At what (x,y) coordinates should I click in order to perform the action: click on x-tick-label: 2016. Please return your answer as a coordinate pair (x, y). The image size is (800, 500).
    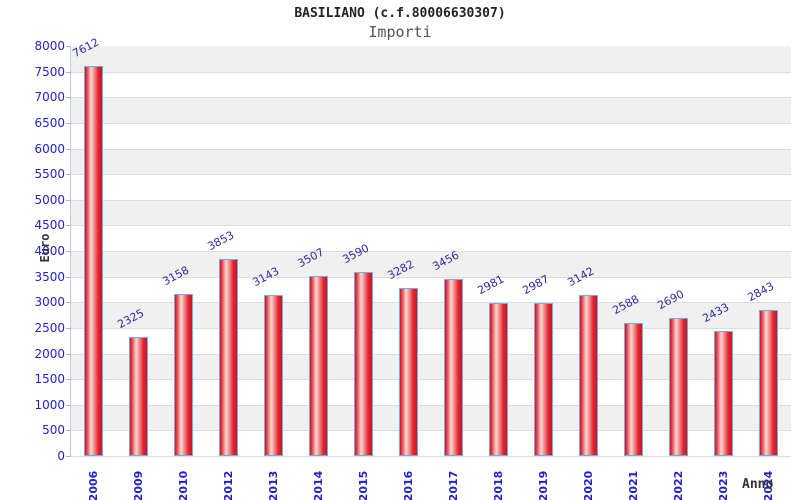
    Looking at the image, I should click on (408, 485).